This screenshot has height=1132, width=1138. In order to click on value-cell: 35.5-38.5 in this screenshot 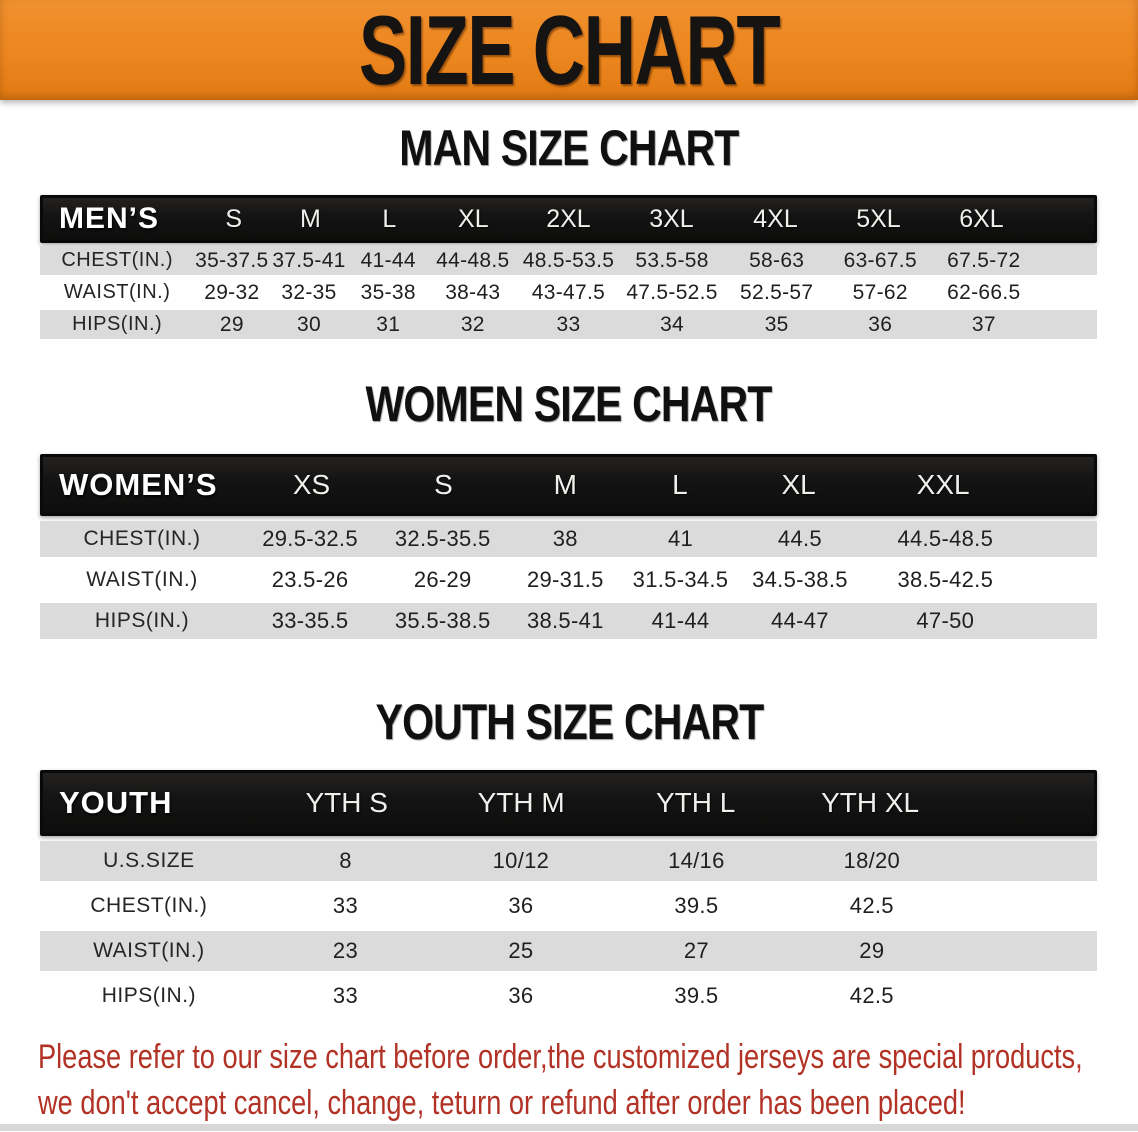, I will do `click(442, 620)`.